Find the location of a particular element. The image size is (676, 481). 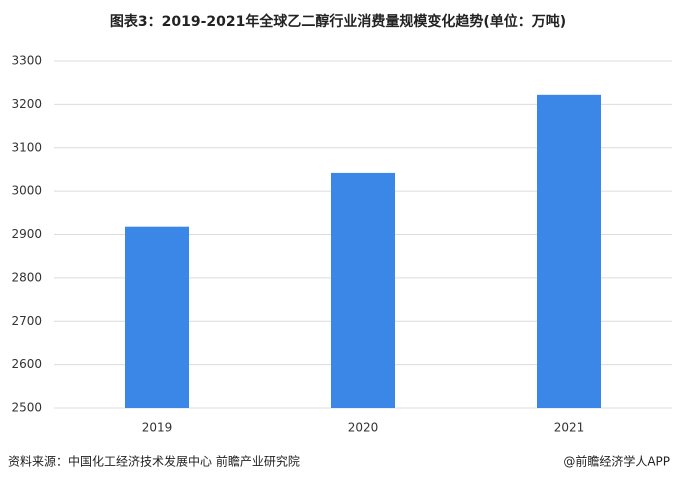

source-note: 资料来源：中国化工经济技术发展中心 前瞻产业研究院 is located at coordinates (154, 461).